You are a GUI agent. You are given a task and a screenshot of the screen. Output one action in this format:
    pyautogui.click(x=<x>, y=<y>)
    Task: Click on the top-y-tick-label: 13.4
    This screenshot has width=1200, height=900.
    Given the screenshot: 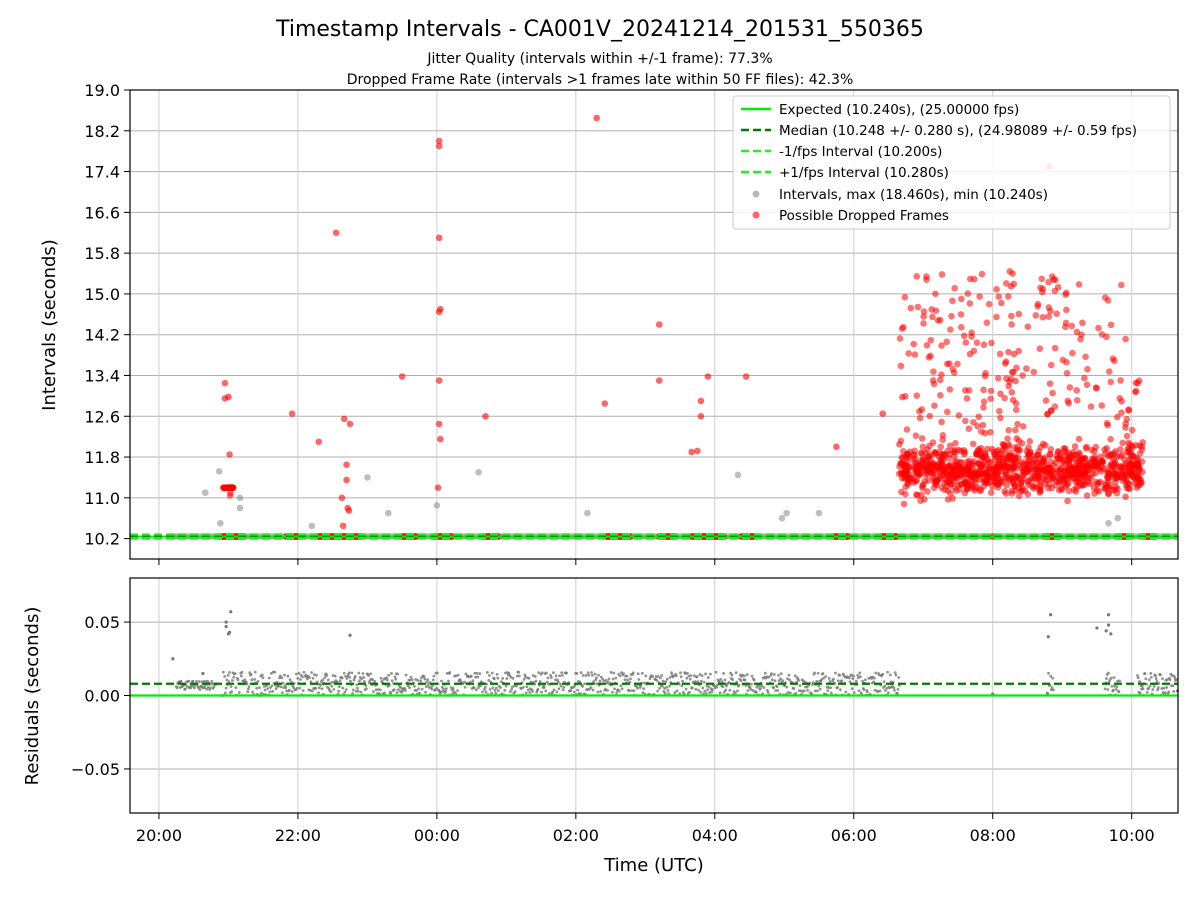 What is the action you would take?
    pyautogui.click(x=102, y=375)
    